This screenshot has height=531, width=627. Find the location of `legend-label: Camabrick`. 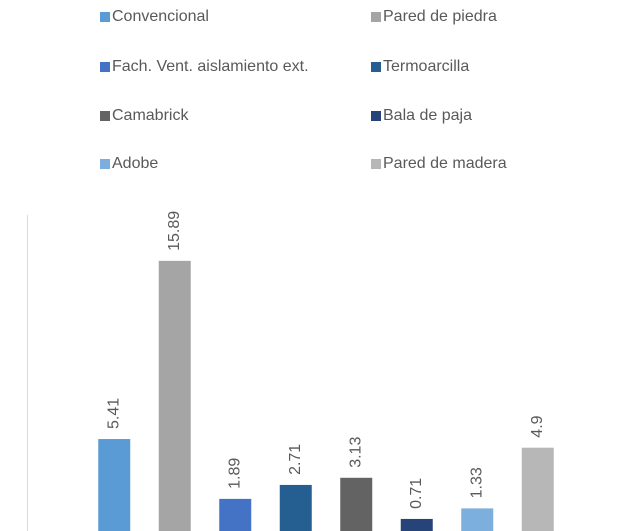

legend-label: Camabrick is located at coordinates (150, 115).